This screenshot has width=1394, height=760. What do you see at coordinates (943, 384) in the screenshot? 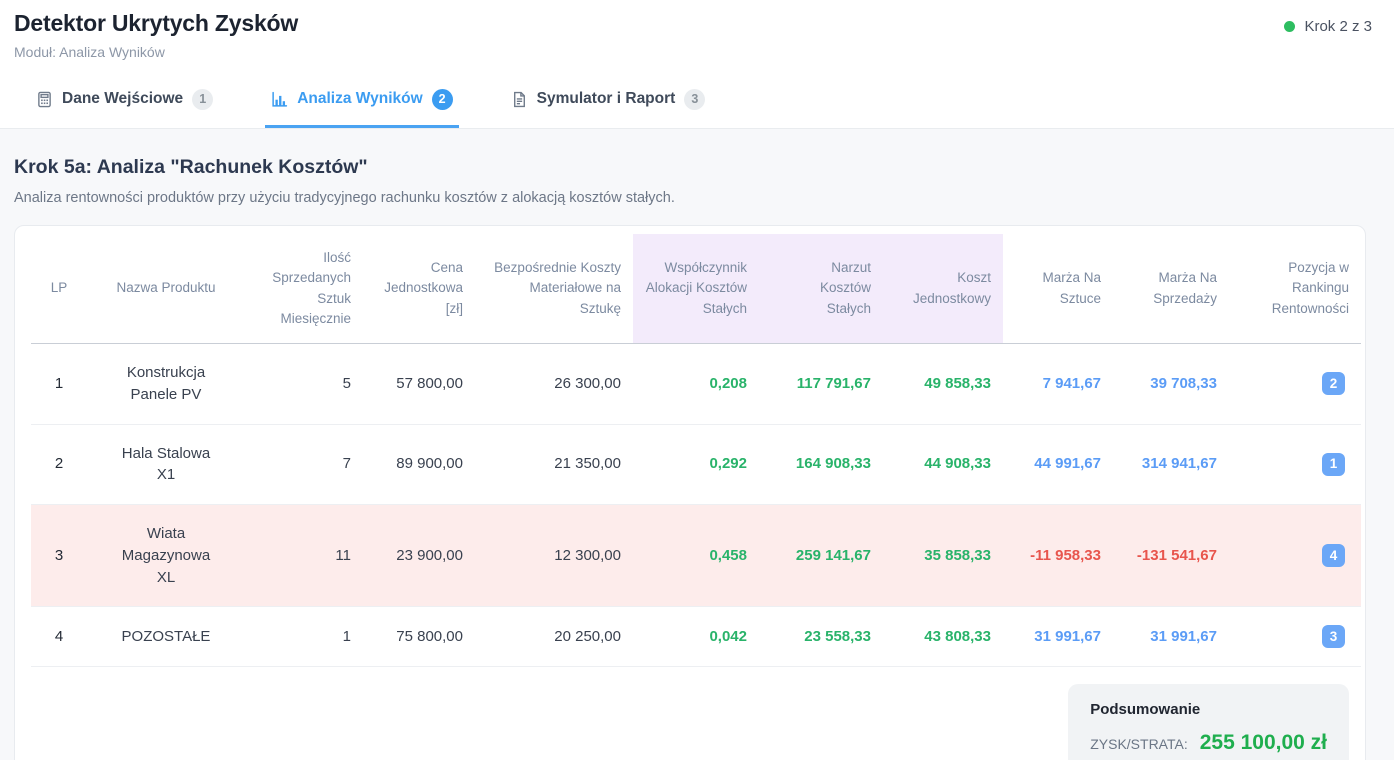
I see `cell-unit-cost: 49 858,33` at bounding box center [943, 384].